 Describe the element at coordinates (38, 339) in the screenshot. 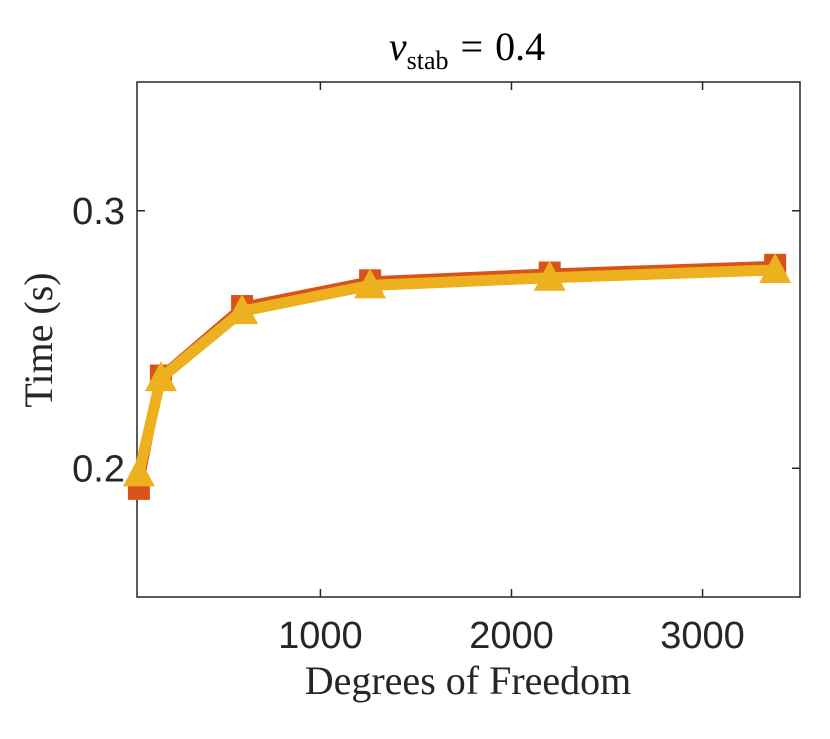

I see `y-axis-label: Time (s)` at that location.